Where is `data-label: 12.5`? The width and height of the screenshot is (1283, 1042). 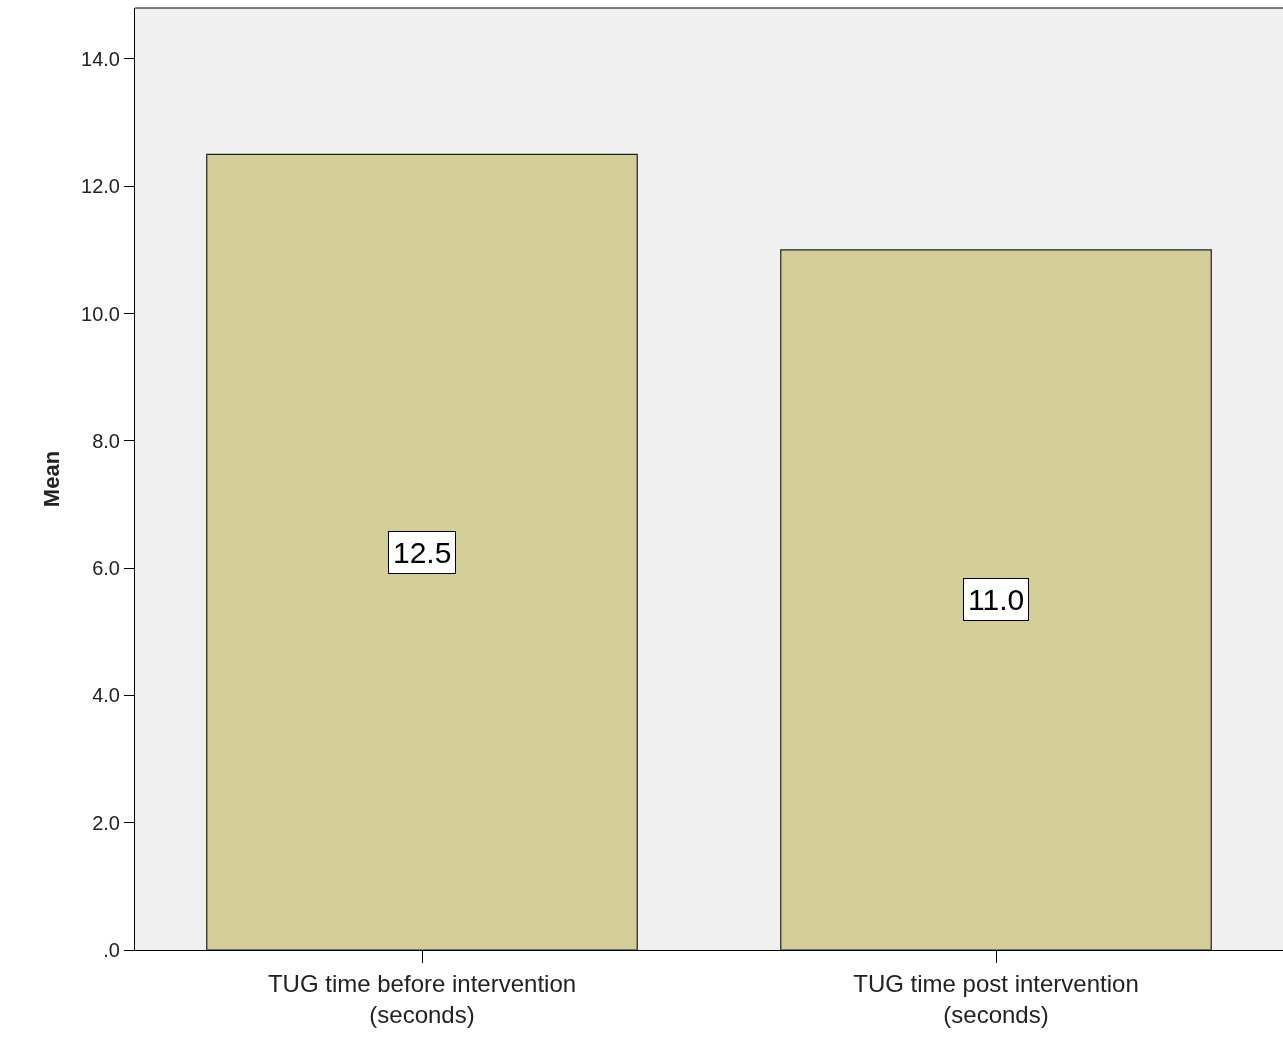
data-label: 12.5 is located at coordinates (422, 552).